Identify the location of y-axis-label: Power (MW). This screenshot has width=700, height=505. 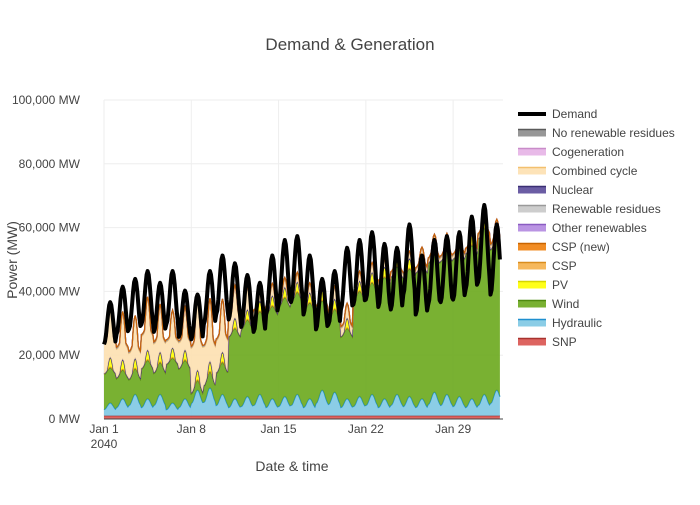
(12, 260).